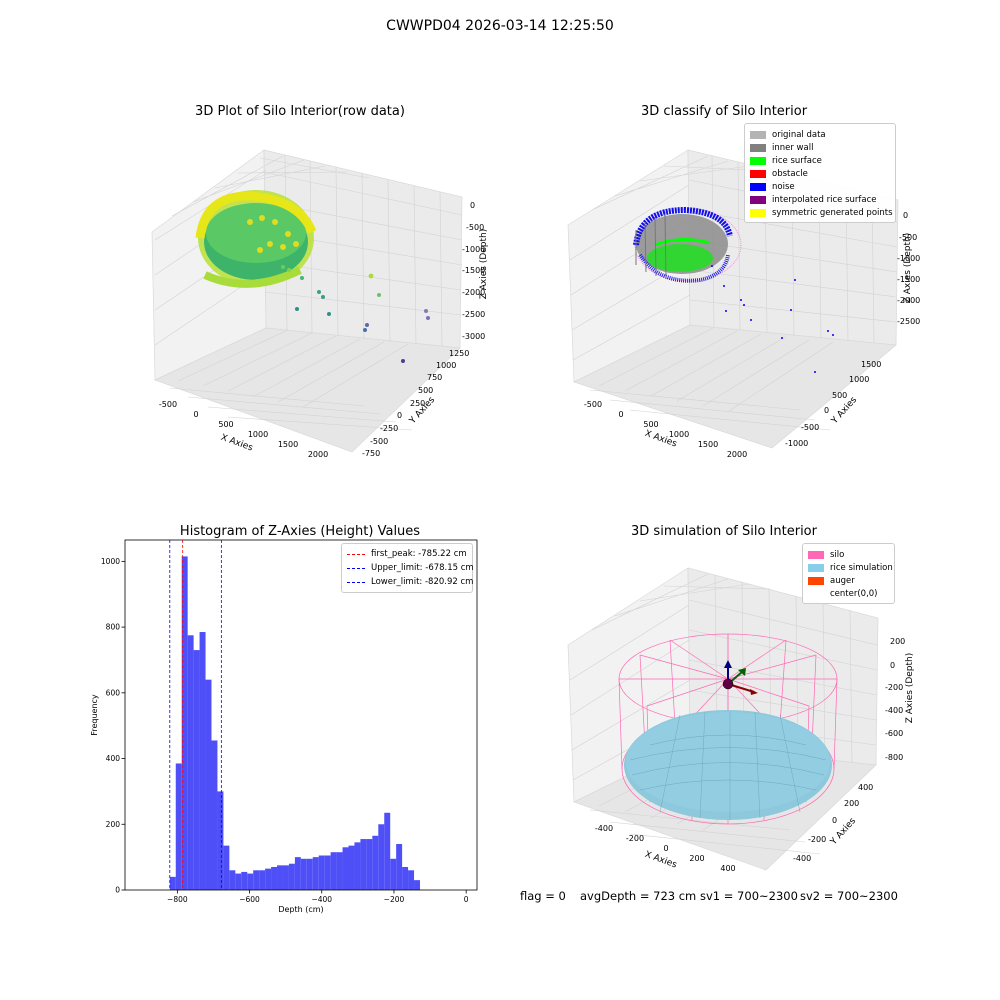 This screenshot has height=1000, width=1000. Describe the element at coordinates (660, 860) in the screenshot. I see `simulation-xlabel: X Axies` at that location.